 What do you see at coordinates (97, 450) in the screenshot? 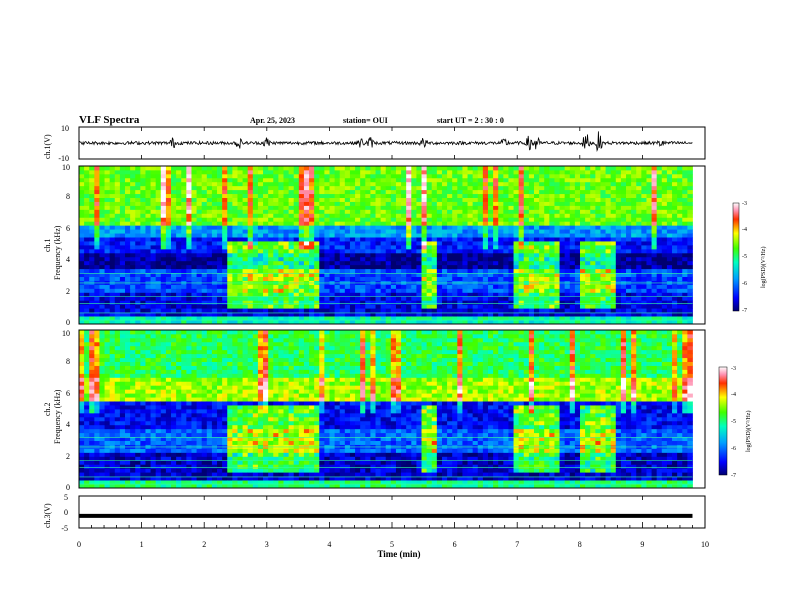
I see `spec2-cell` at bounding box center [97, 450].